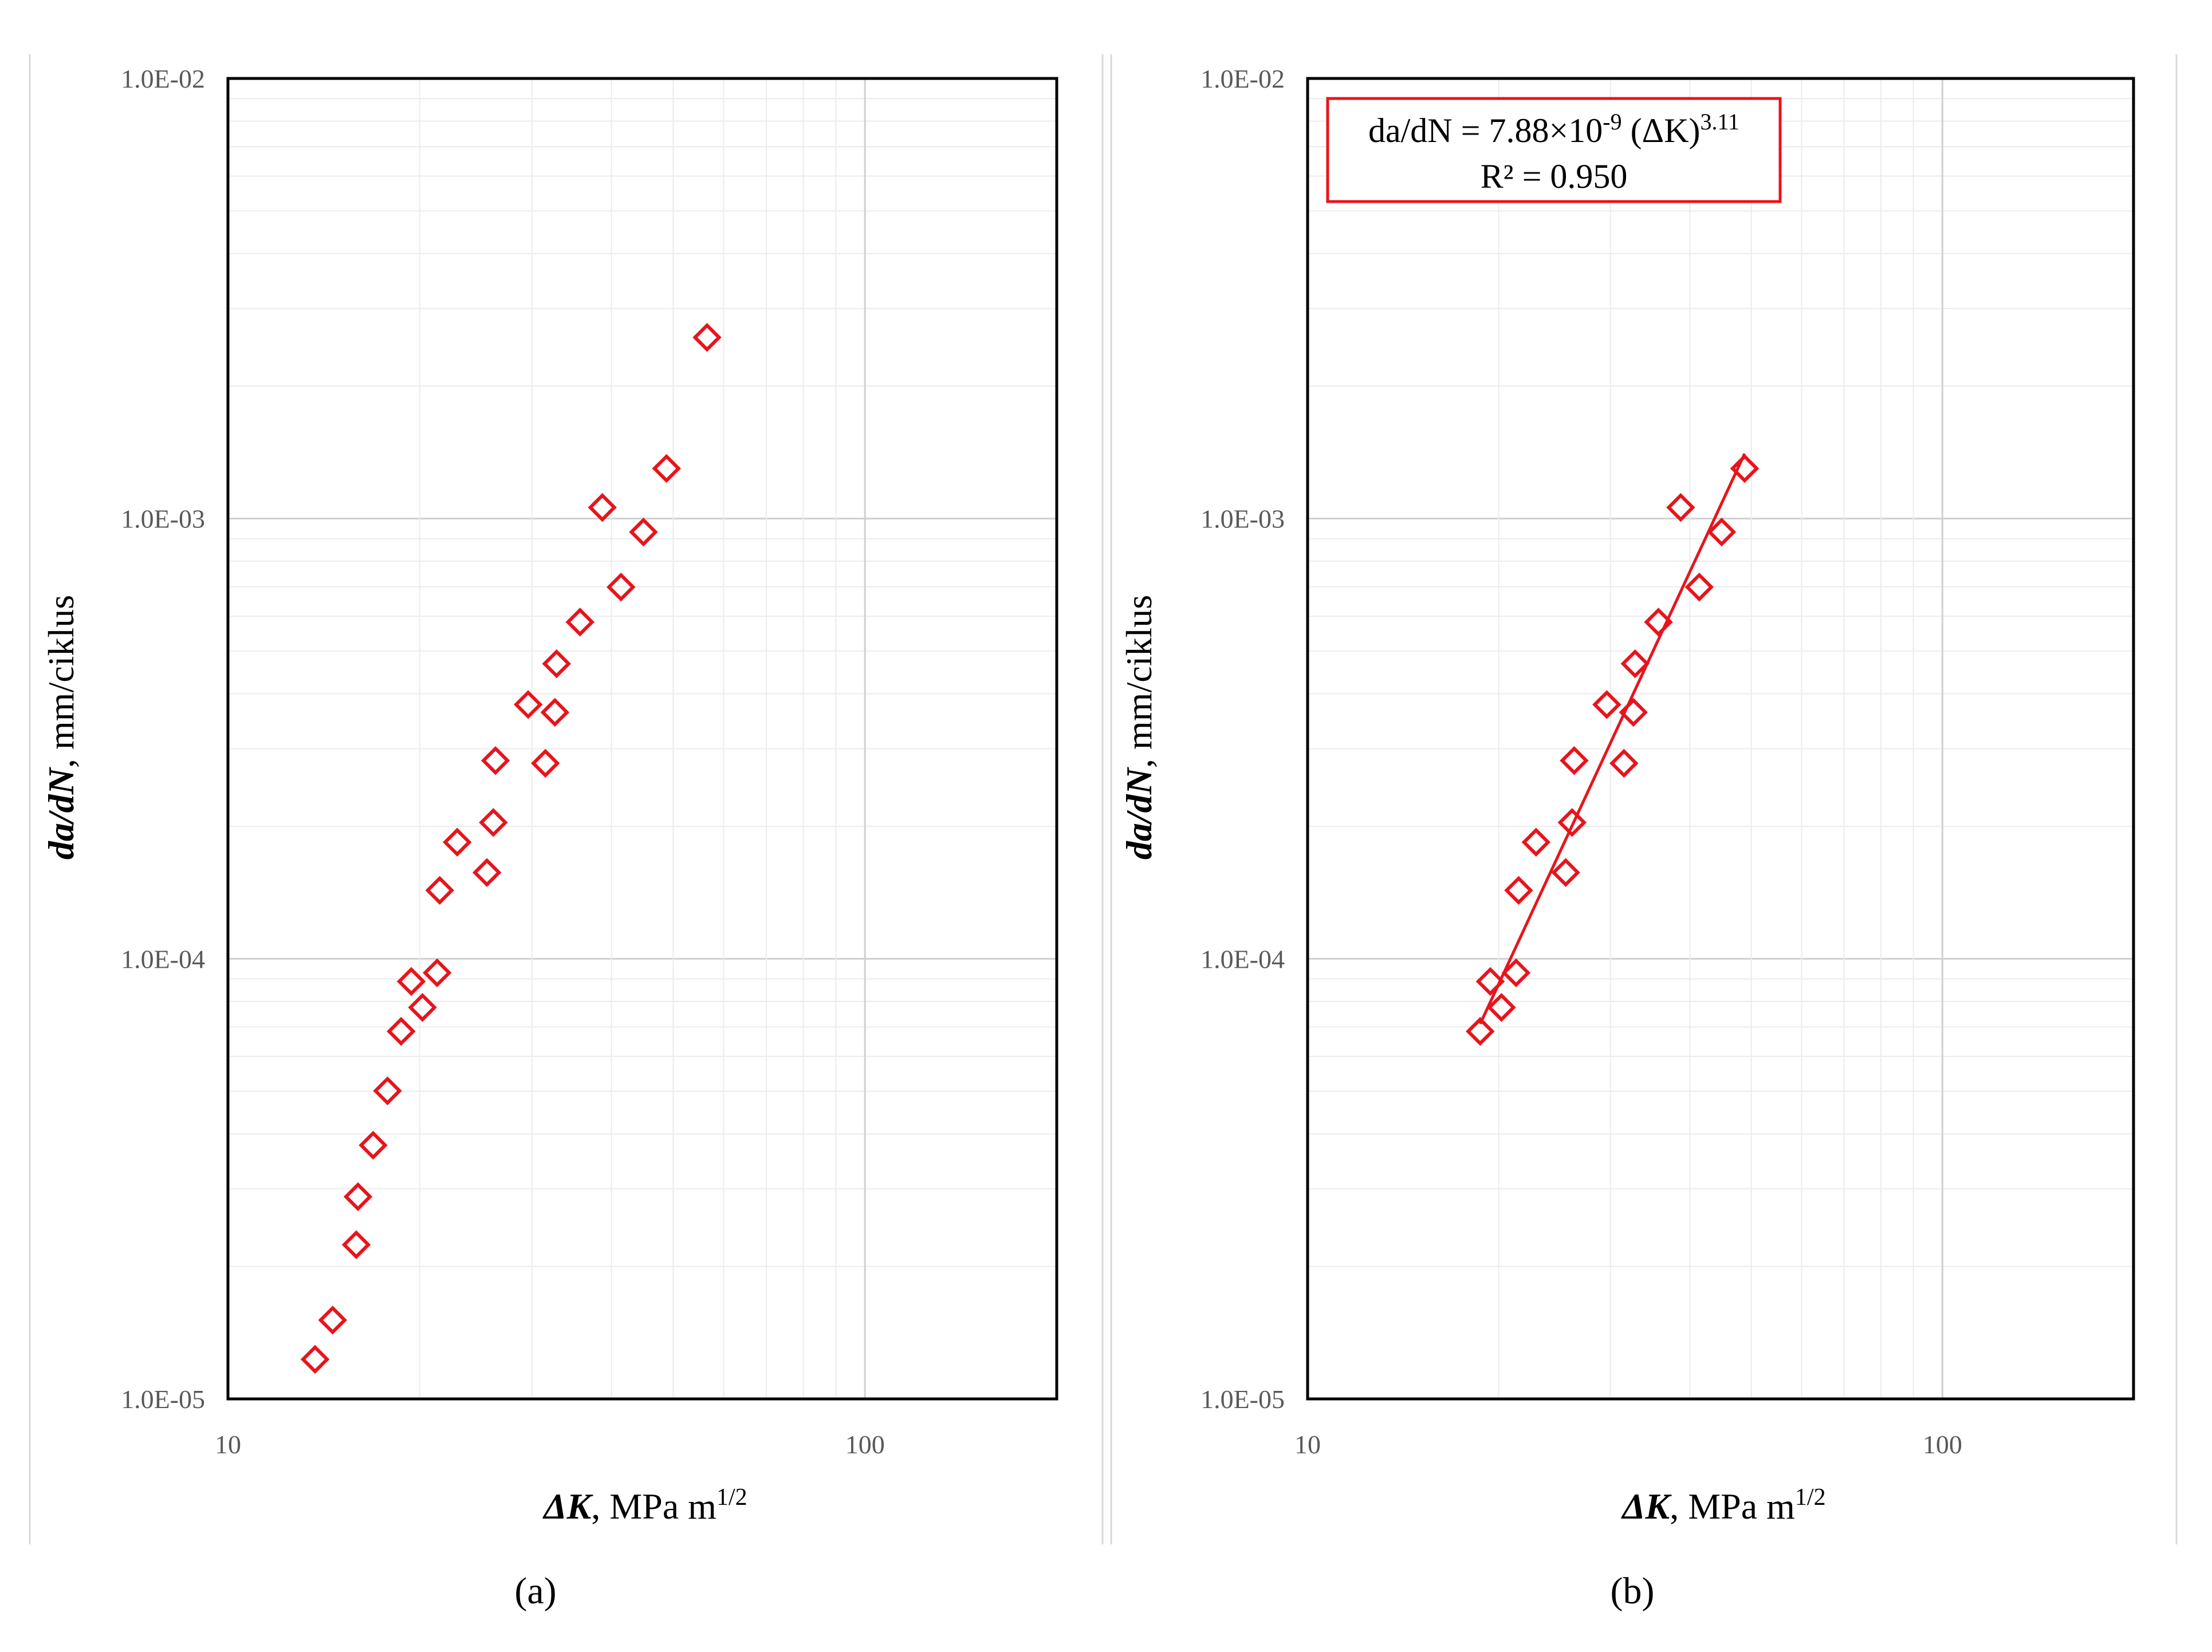 Image resolution: width=2212 pixels, height=1652 pixels. Describe the element at coordinates (1662, 131) in the screenshot. I see `equation-mid: (ΔK)` at that location.